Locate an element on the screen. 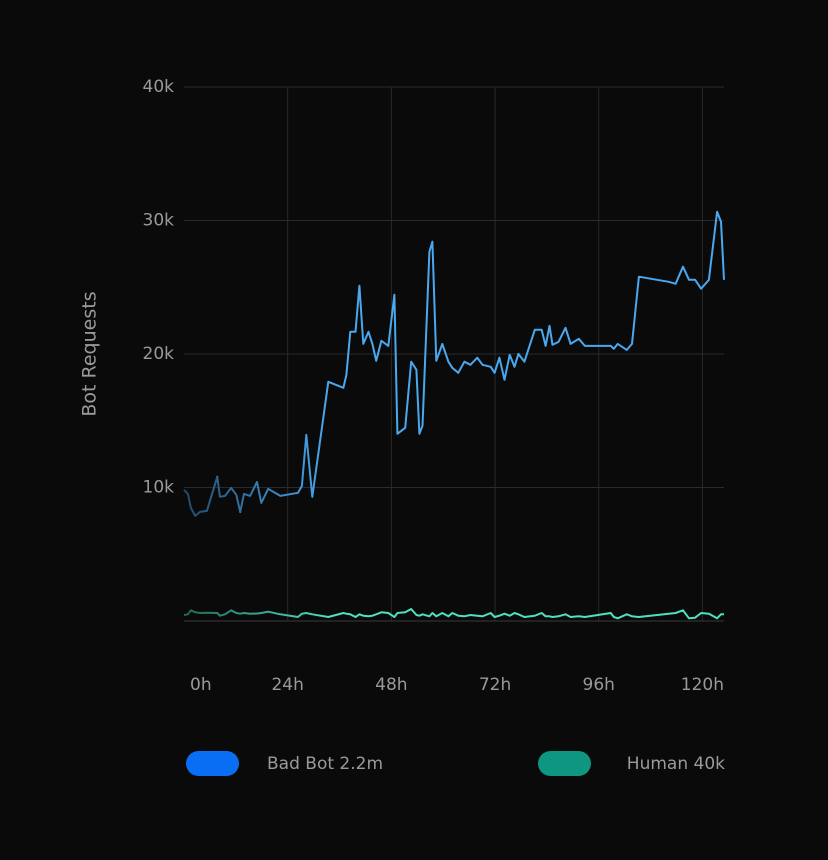  x-tick-label: 96h is located at coordinates (599, 685).